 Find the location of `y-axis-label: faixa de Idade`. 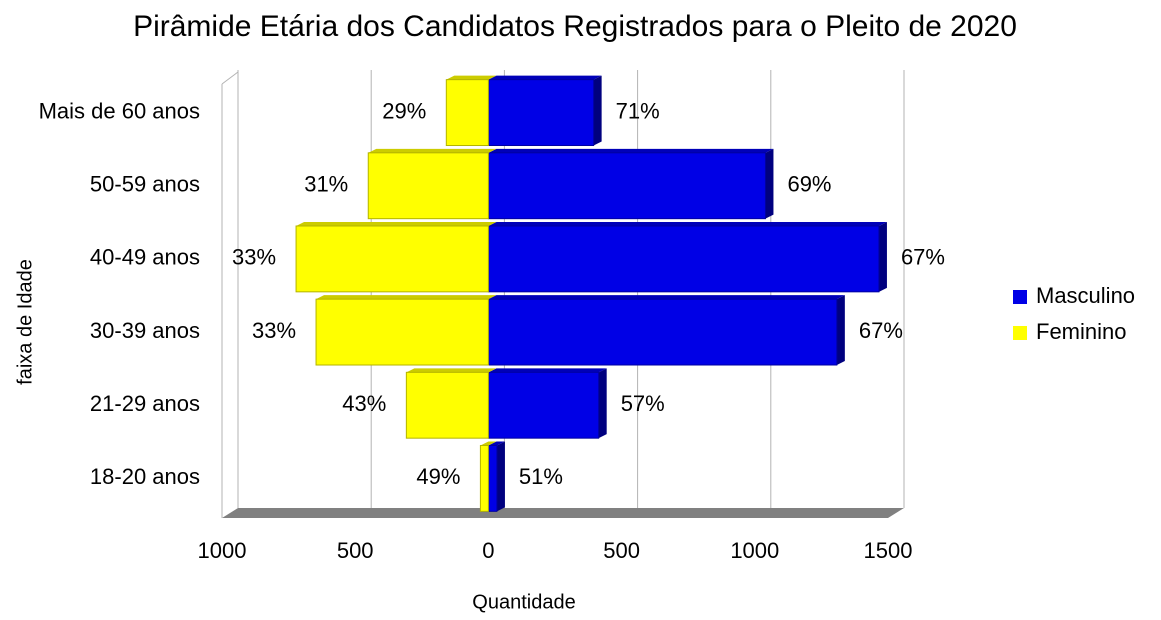

y-axis-label: faixa de Idade is located at coordinates (25, 322).